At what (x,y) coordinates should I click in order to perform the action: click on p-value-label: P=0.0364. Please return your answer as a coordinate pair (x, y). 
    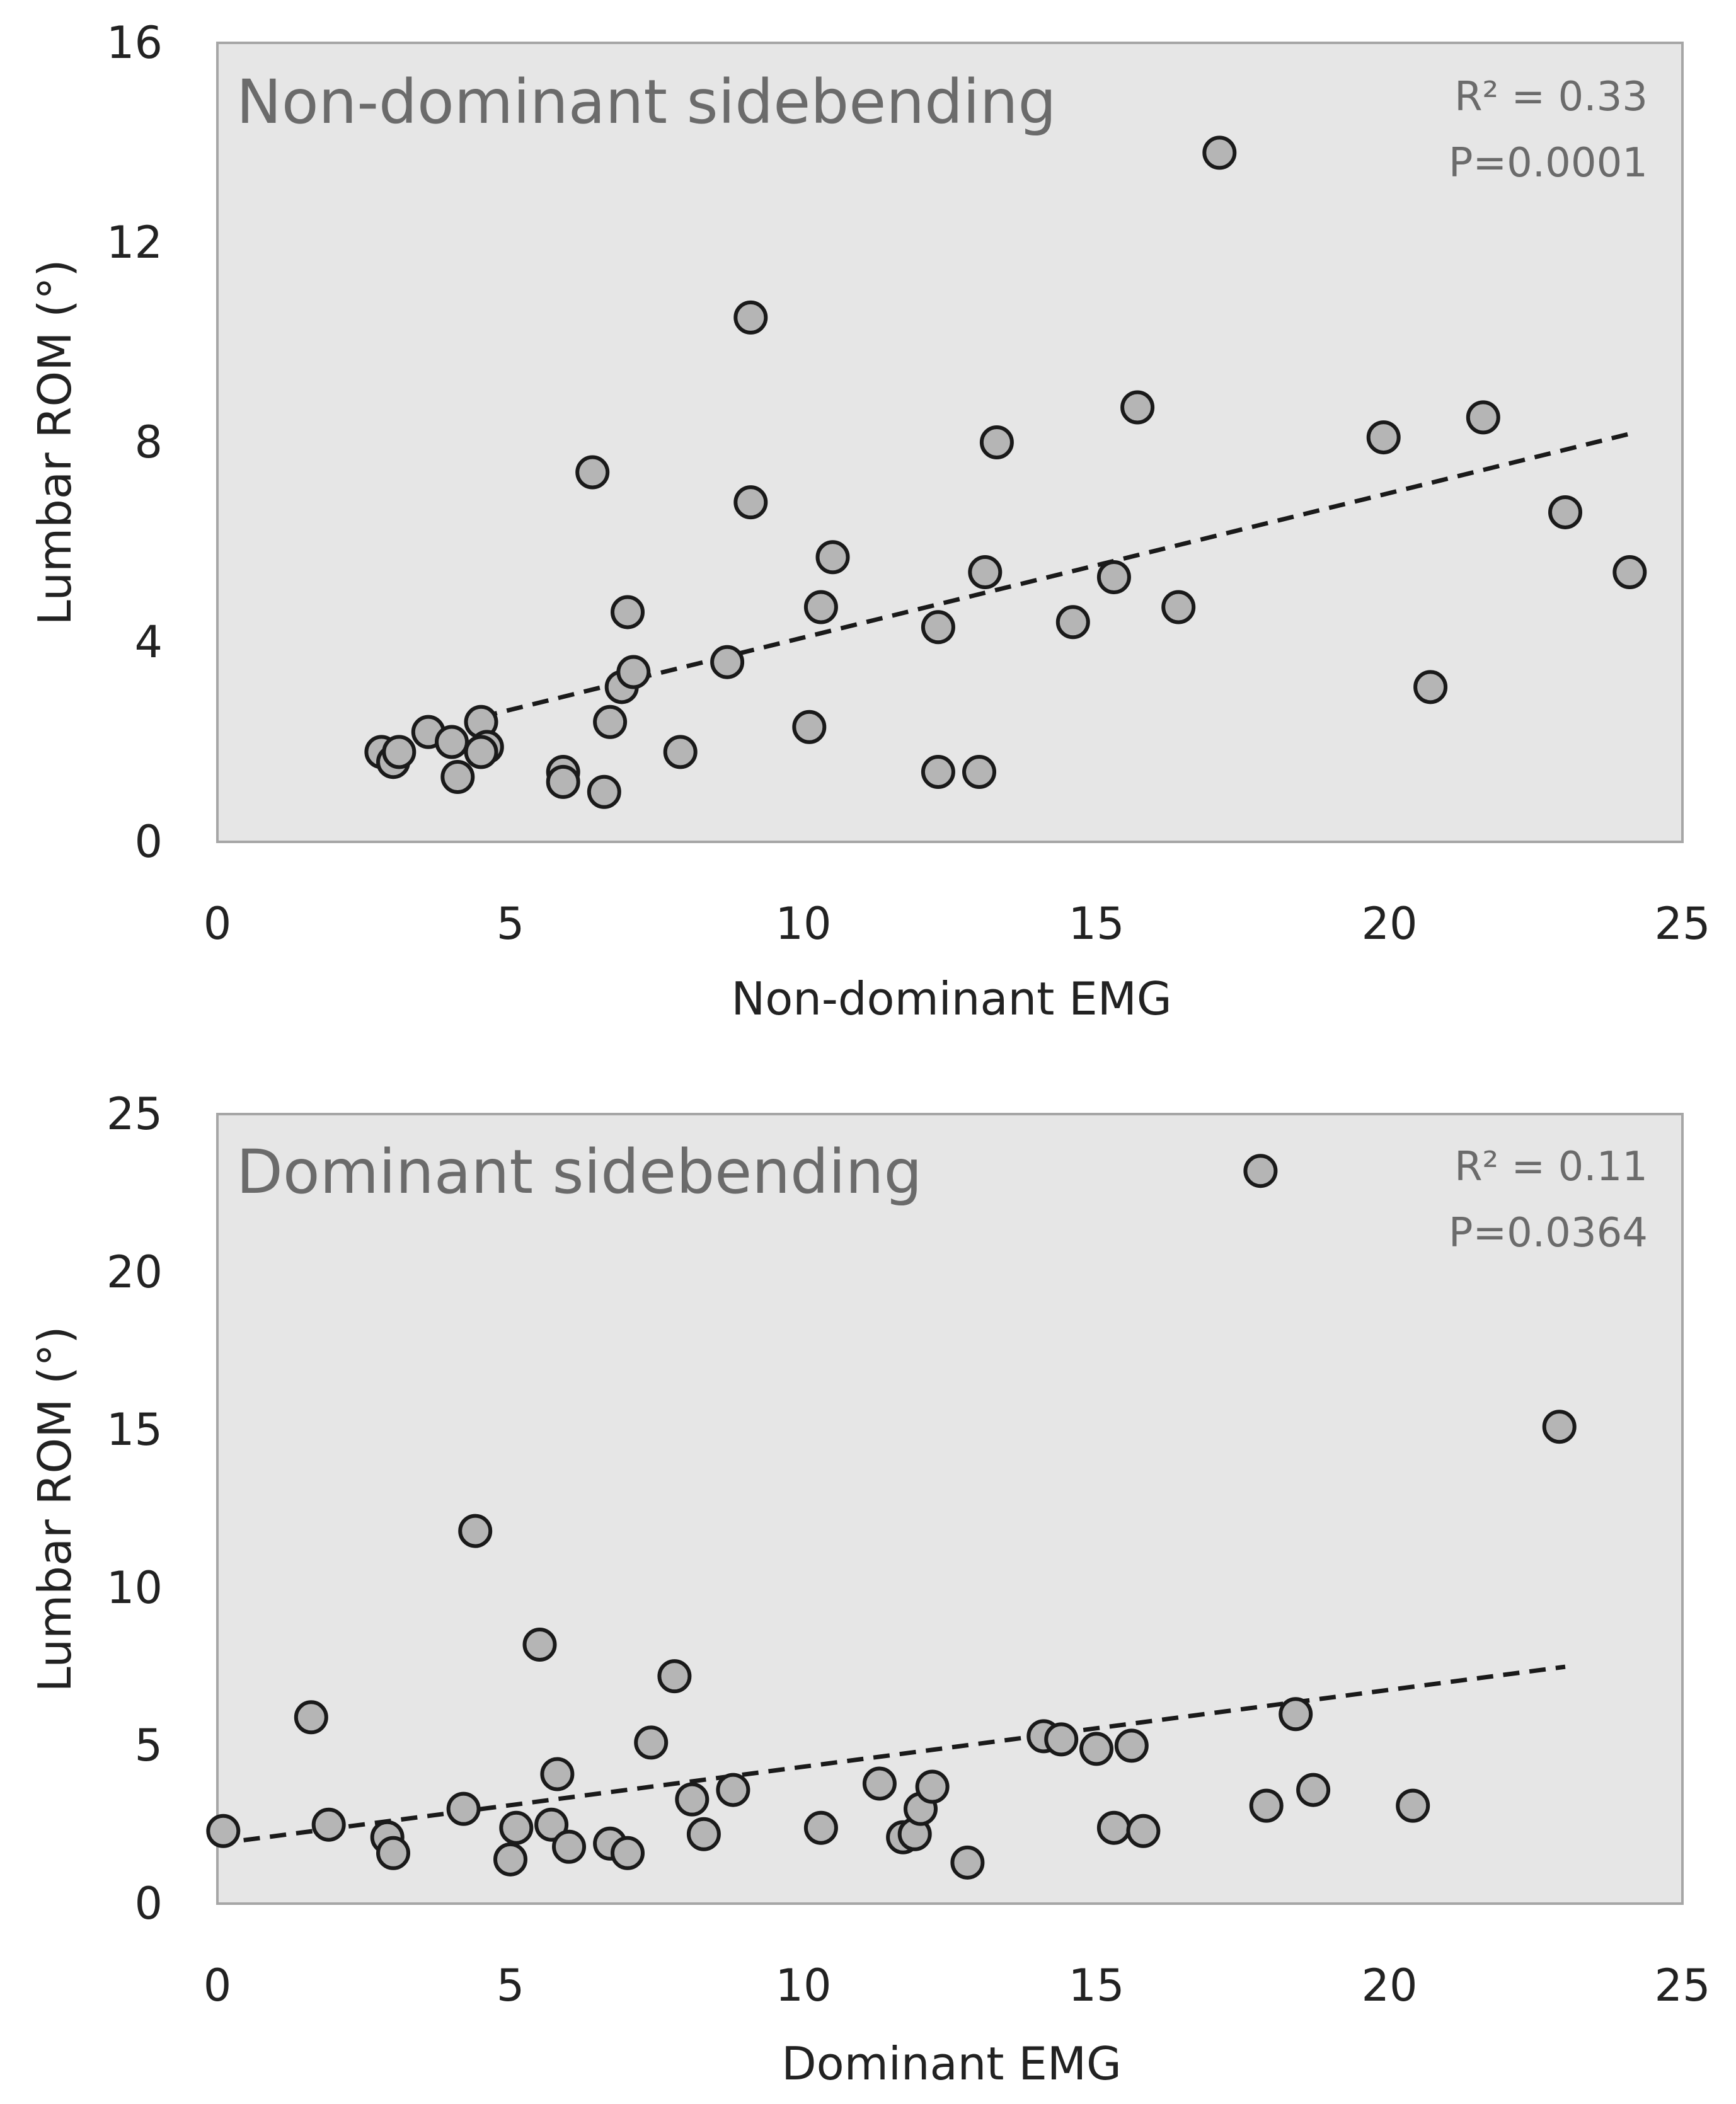
    Looking at the image, I should click on (1548, 1233).